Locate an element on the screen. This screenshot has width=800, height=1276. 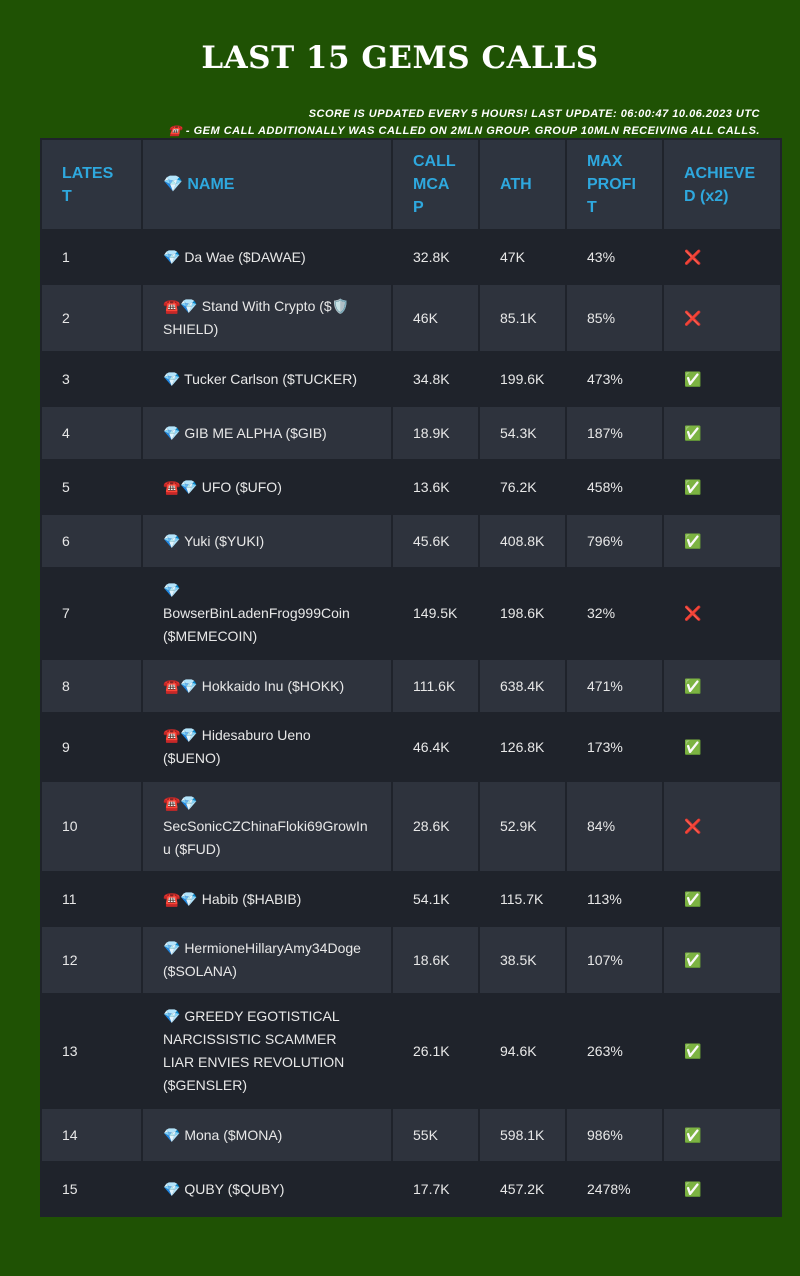
table-cell: 598.1K is located at coordinates (522, 1135).